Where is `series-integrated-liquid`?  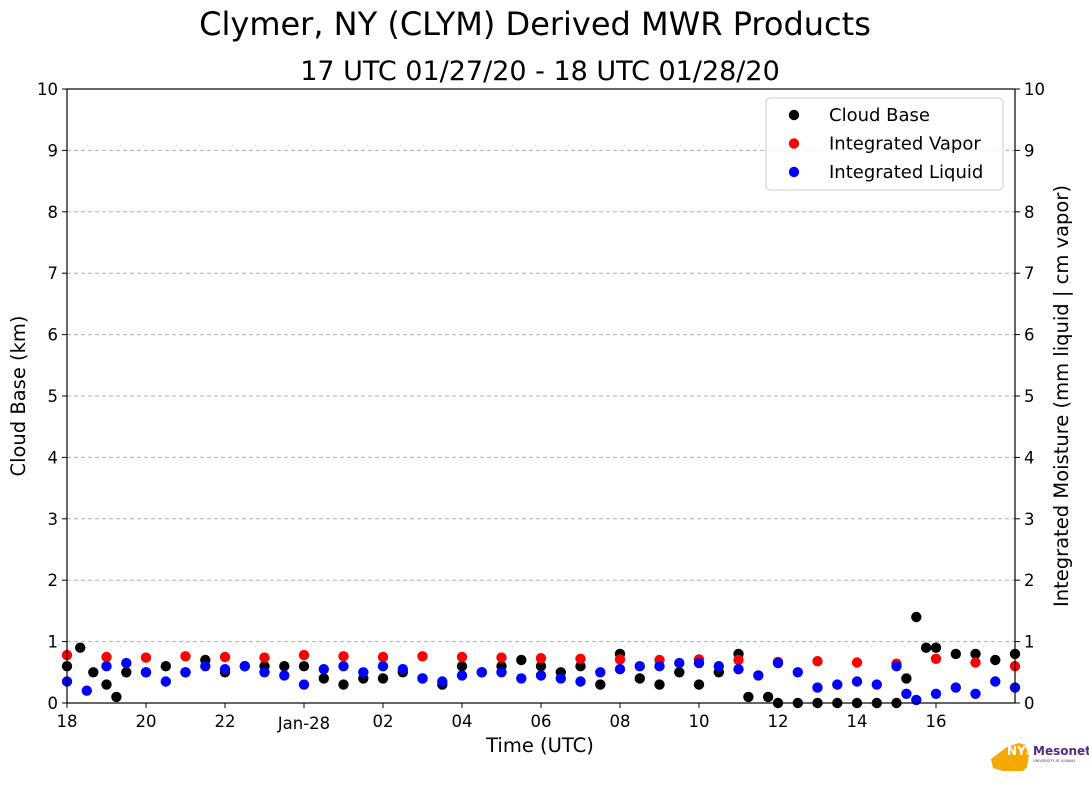
series-integrated-liquid is located at coordinates (541, 681).